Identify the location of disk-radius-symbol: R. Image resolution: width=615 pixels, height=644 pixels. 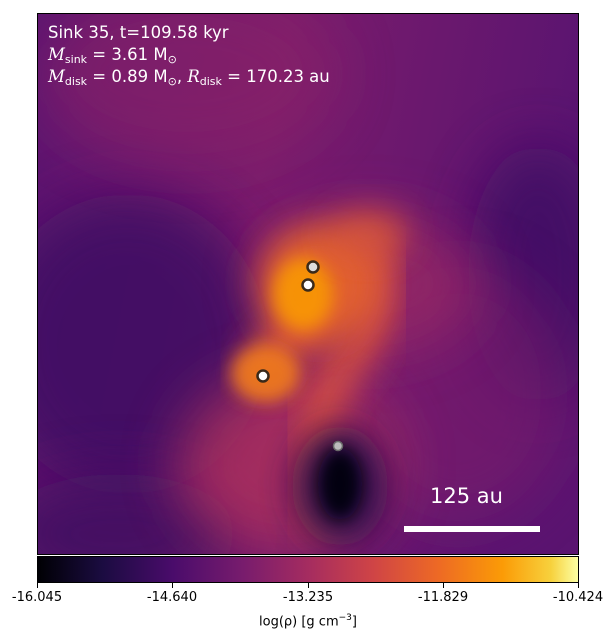
(193, 76).